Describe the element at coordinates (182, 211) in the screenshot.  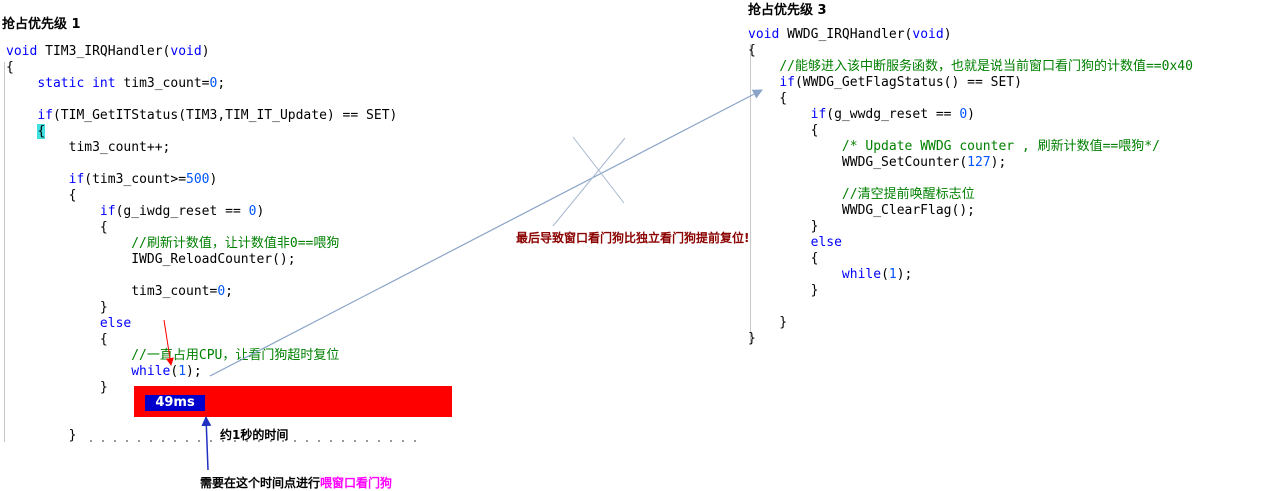
I see `left-code-line: if(g_iwdg_reset == 0)` at that location.